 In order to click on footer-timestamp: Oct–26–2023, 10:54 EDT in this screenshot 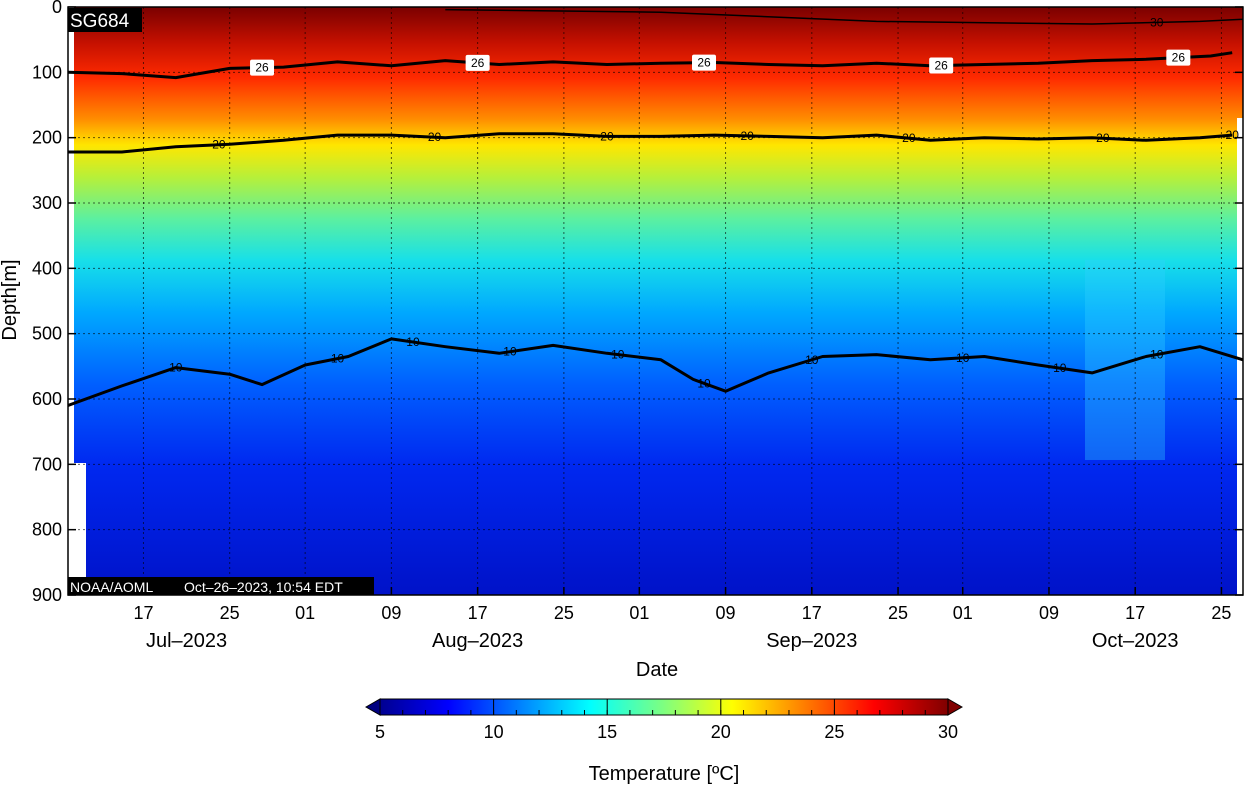, I will do `click(263, 587)`.